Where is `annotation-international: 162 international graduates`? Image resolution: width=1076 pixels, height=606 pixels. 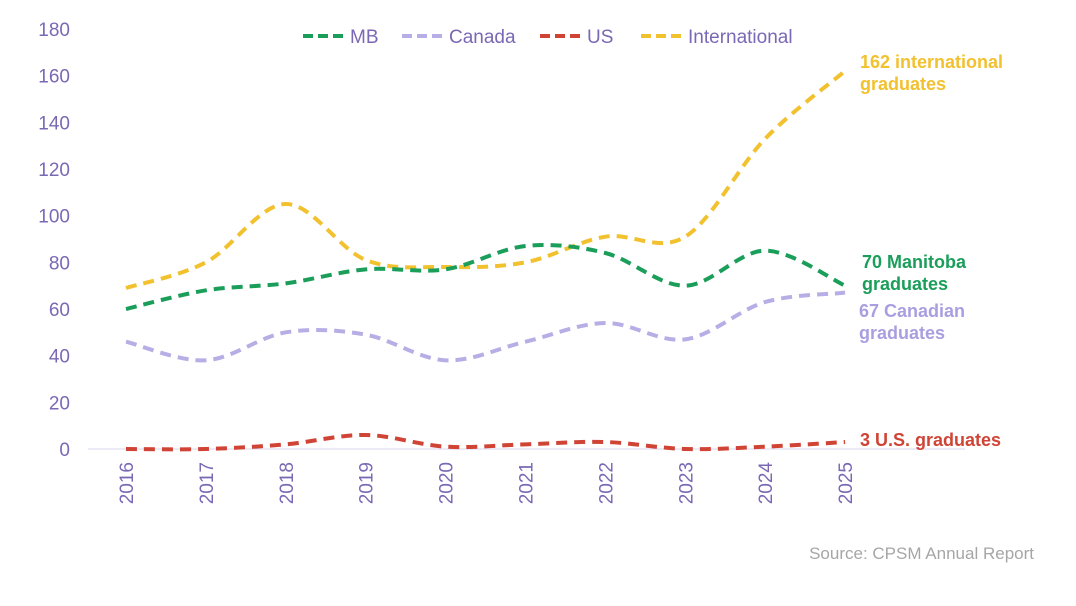
annotation-international: 162 international graduates is located at coordinates (931, 73).